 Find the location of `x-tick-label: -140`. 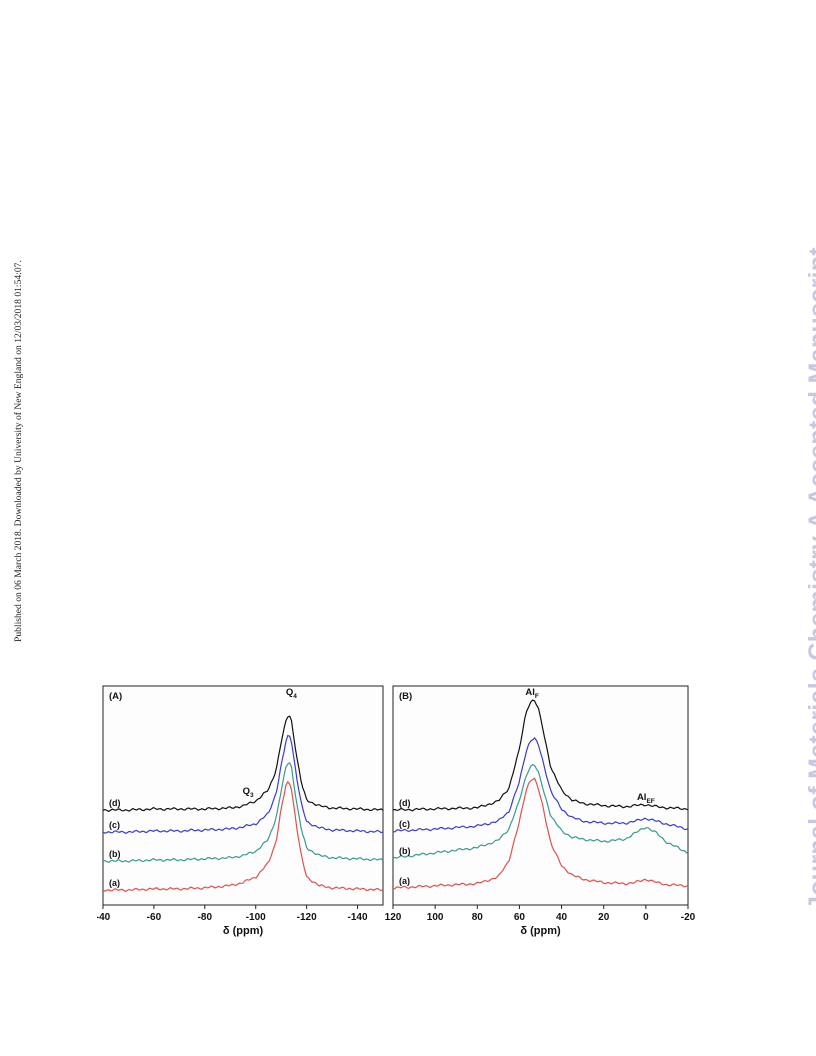

x-tick-label: -140 is located at coordinates (358, 917).